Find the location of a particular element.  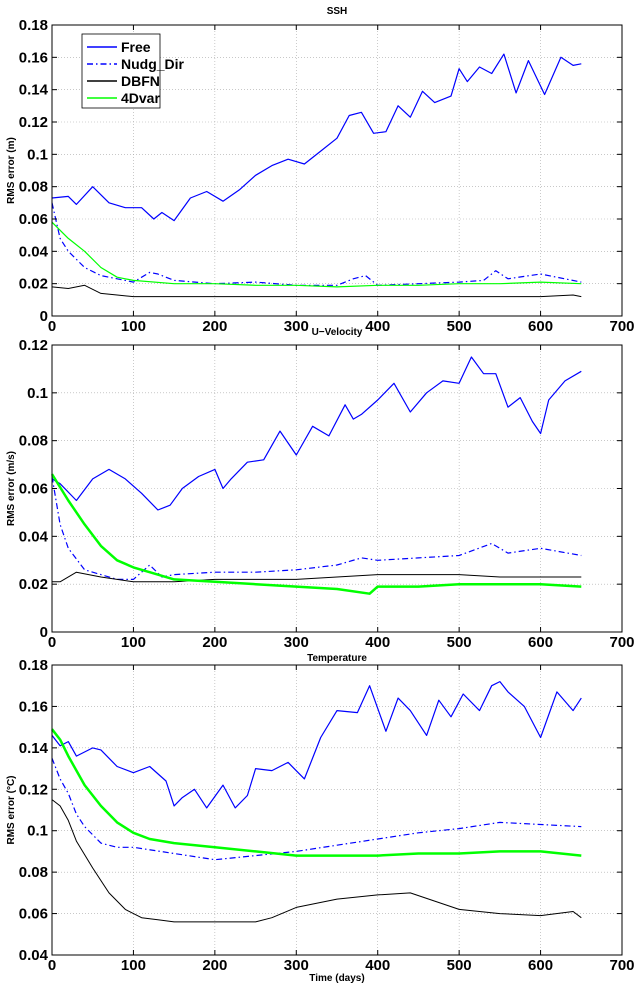

y-axis-label: RMS error (m) is located at coordinates (11, 170).